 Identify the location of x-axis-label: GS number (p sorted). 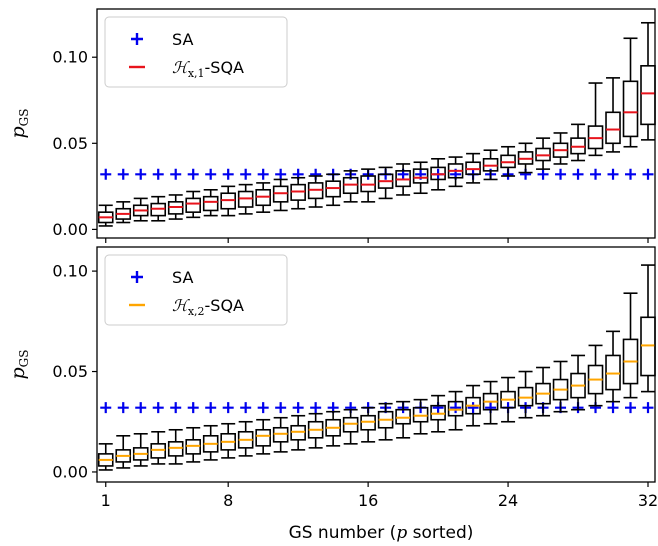
(381, 533).